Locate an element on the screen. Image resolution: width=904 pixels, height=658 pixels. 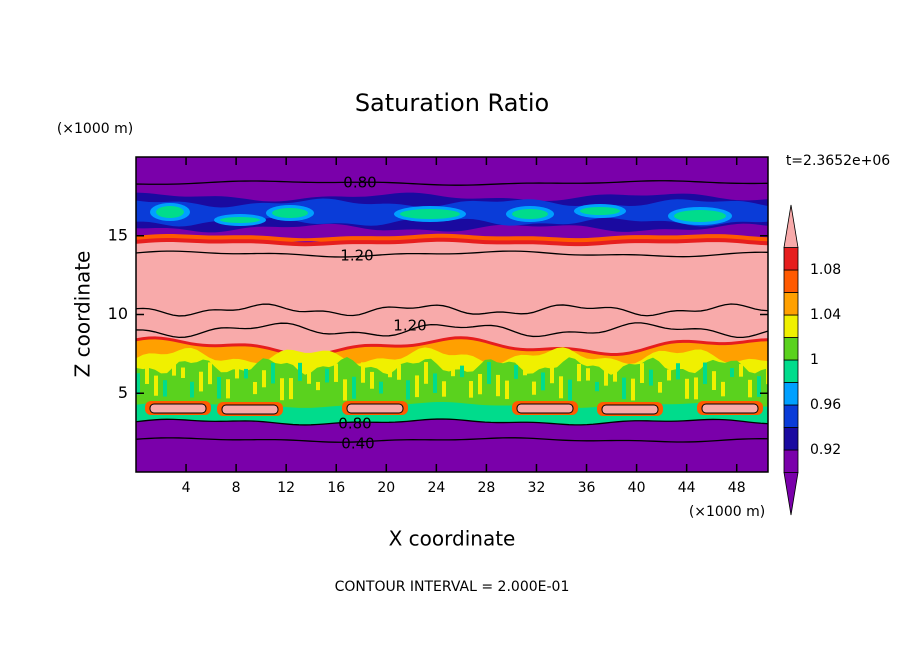
colorbar-tick-label: 0.92 is located at coordinates (825, 450).